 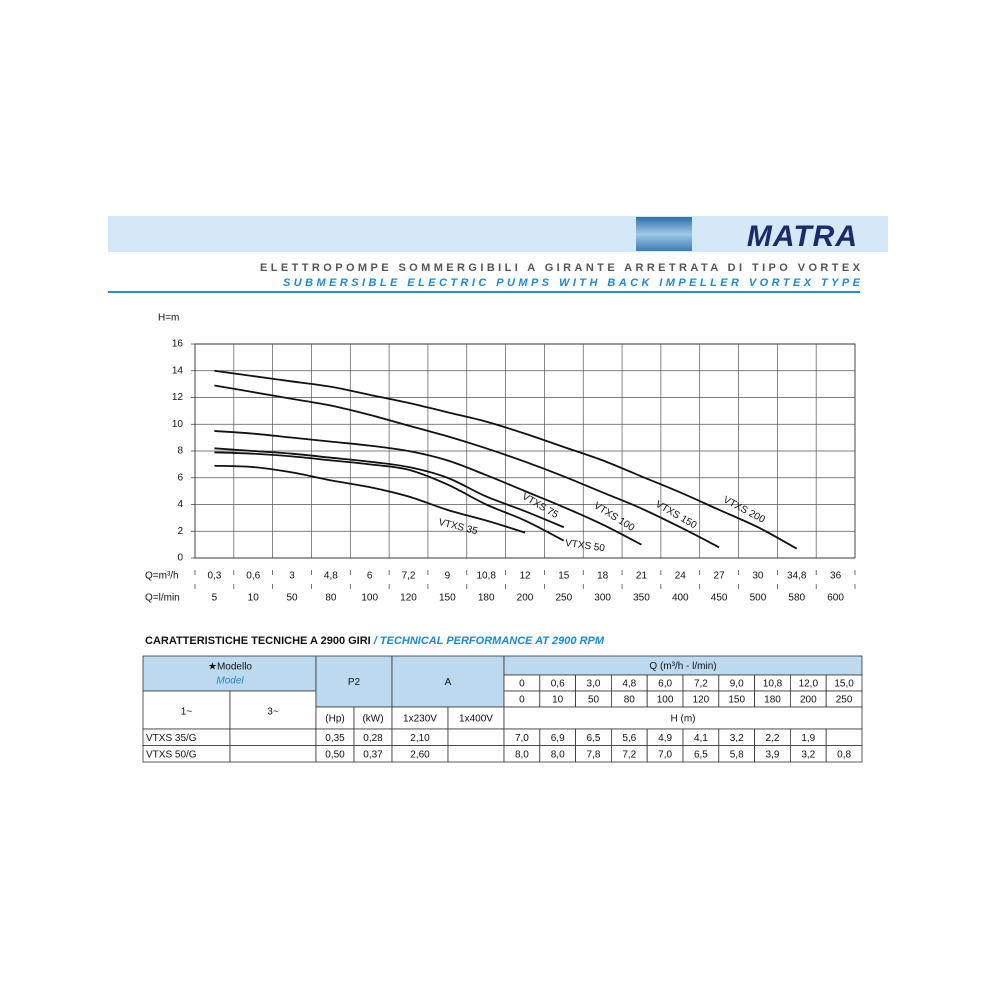 I want to click on model-header-en: Model, so click(x=230, y=681).